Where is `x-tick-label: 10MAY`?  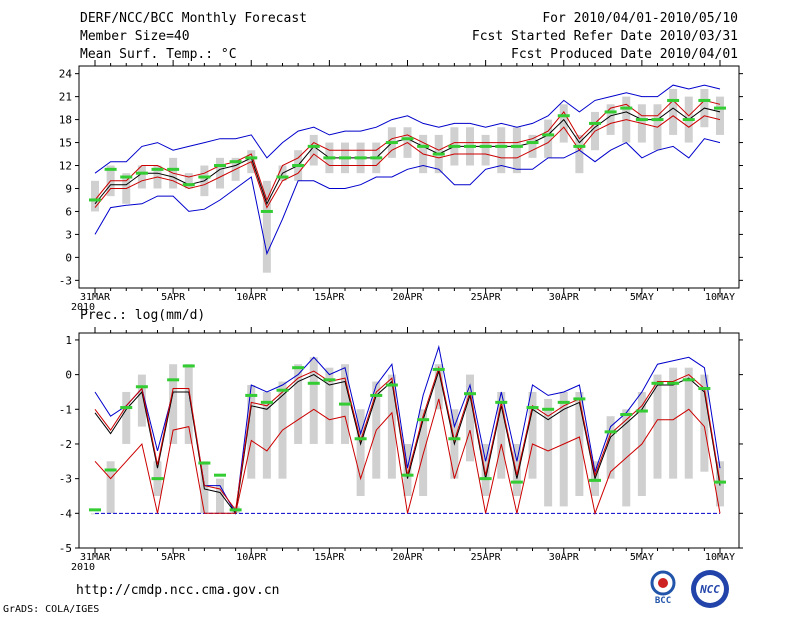 x-tick-label: 10MAY is located at coordinates (720, 297).